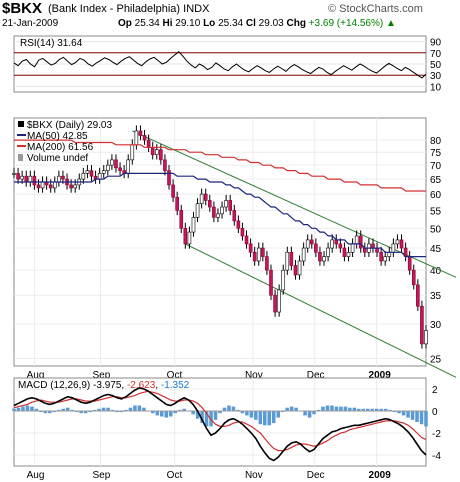  I want to click on macd-xtick-label: 2009, so click(380, 475).